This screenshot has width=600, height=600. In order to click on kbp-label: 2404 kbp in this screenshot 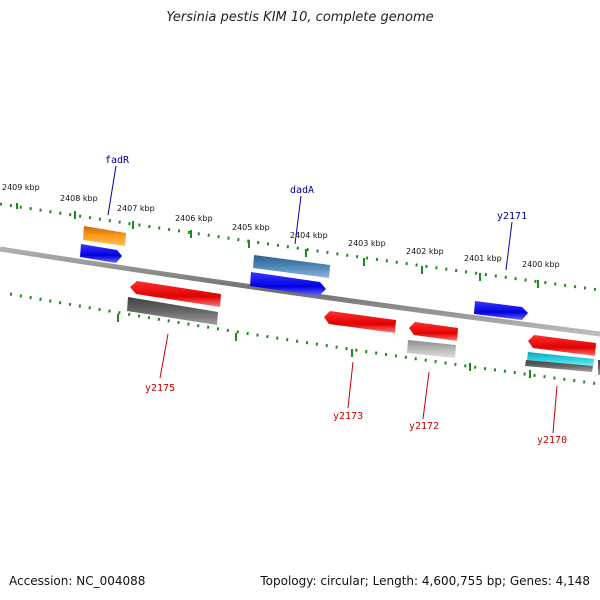, I will do `click(309, 235)`.